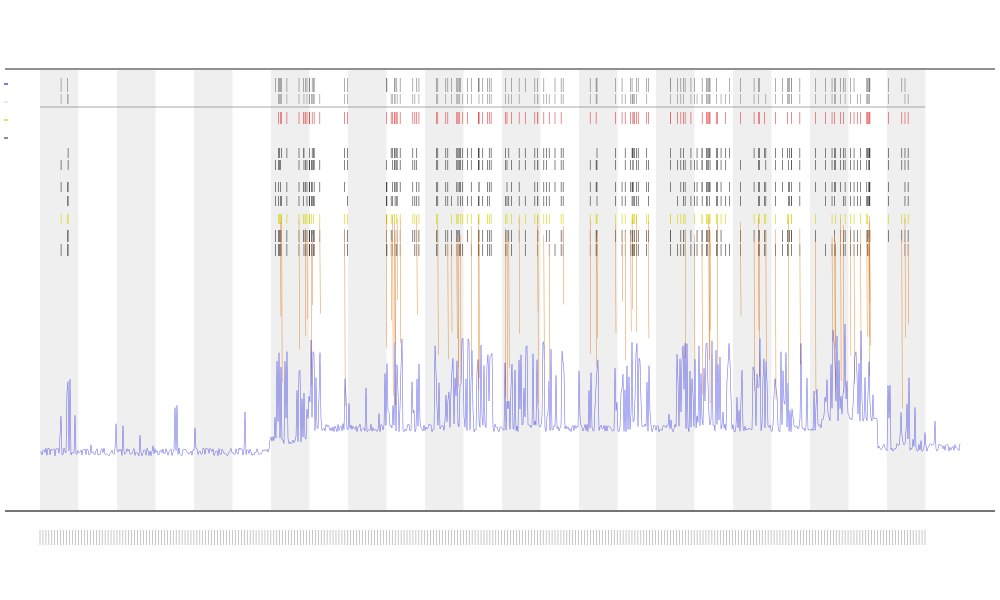 The image size is (1000, 600). What do you see at coordinates (6, 111) in the screenshot?
I see `legend` at bounding box center [6, 111].